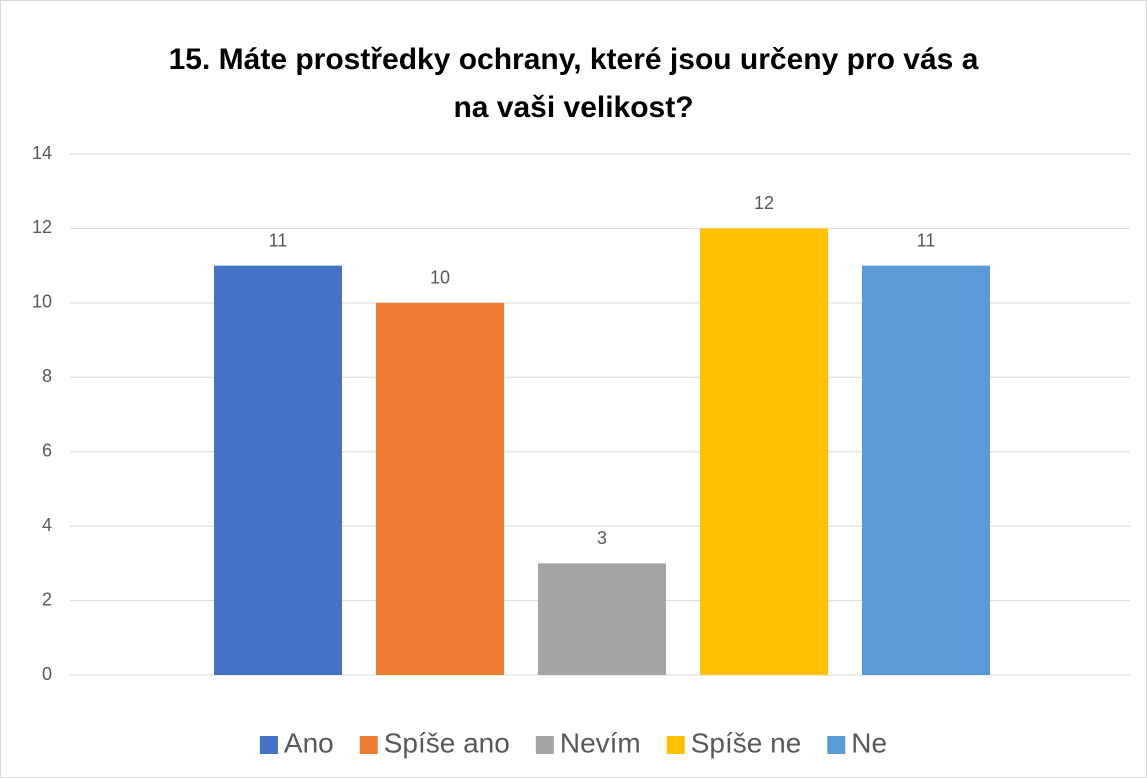  I want to click on data-label: 3, so click(602, 538).